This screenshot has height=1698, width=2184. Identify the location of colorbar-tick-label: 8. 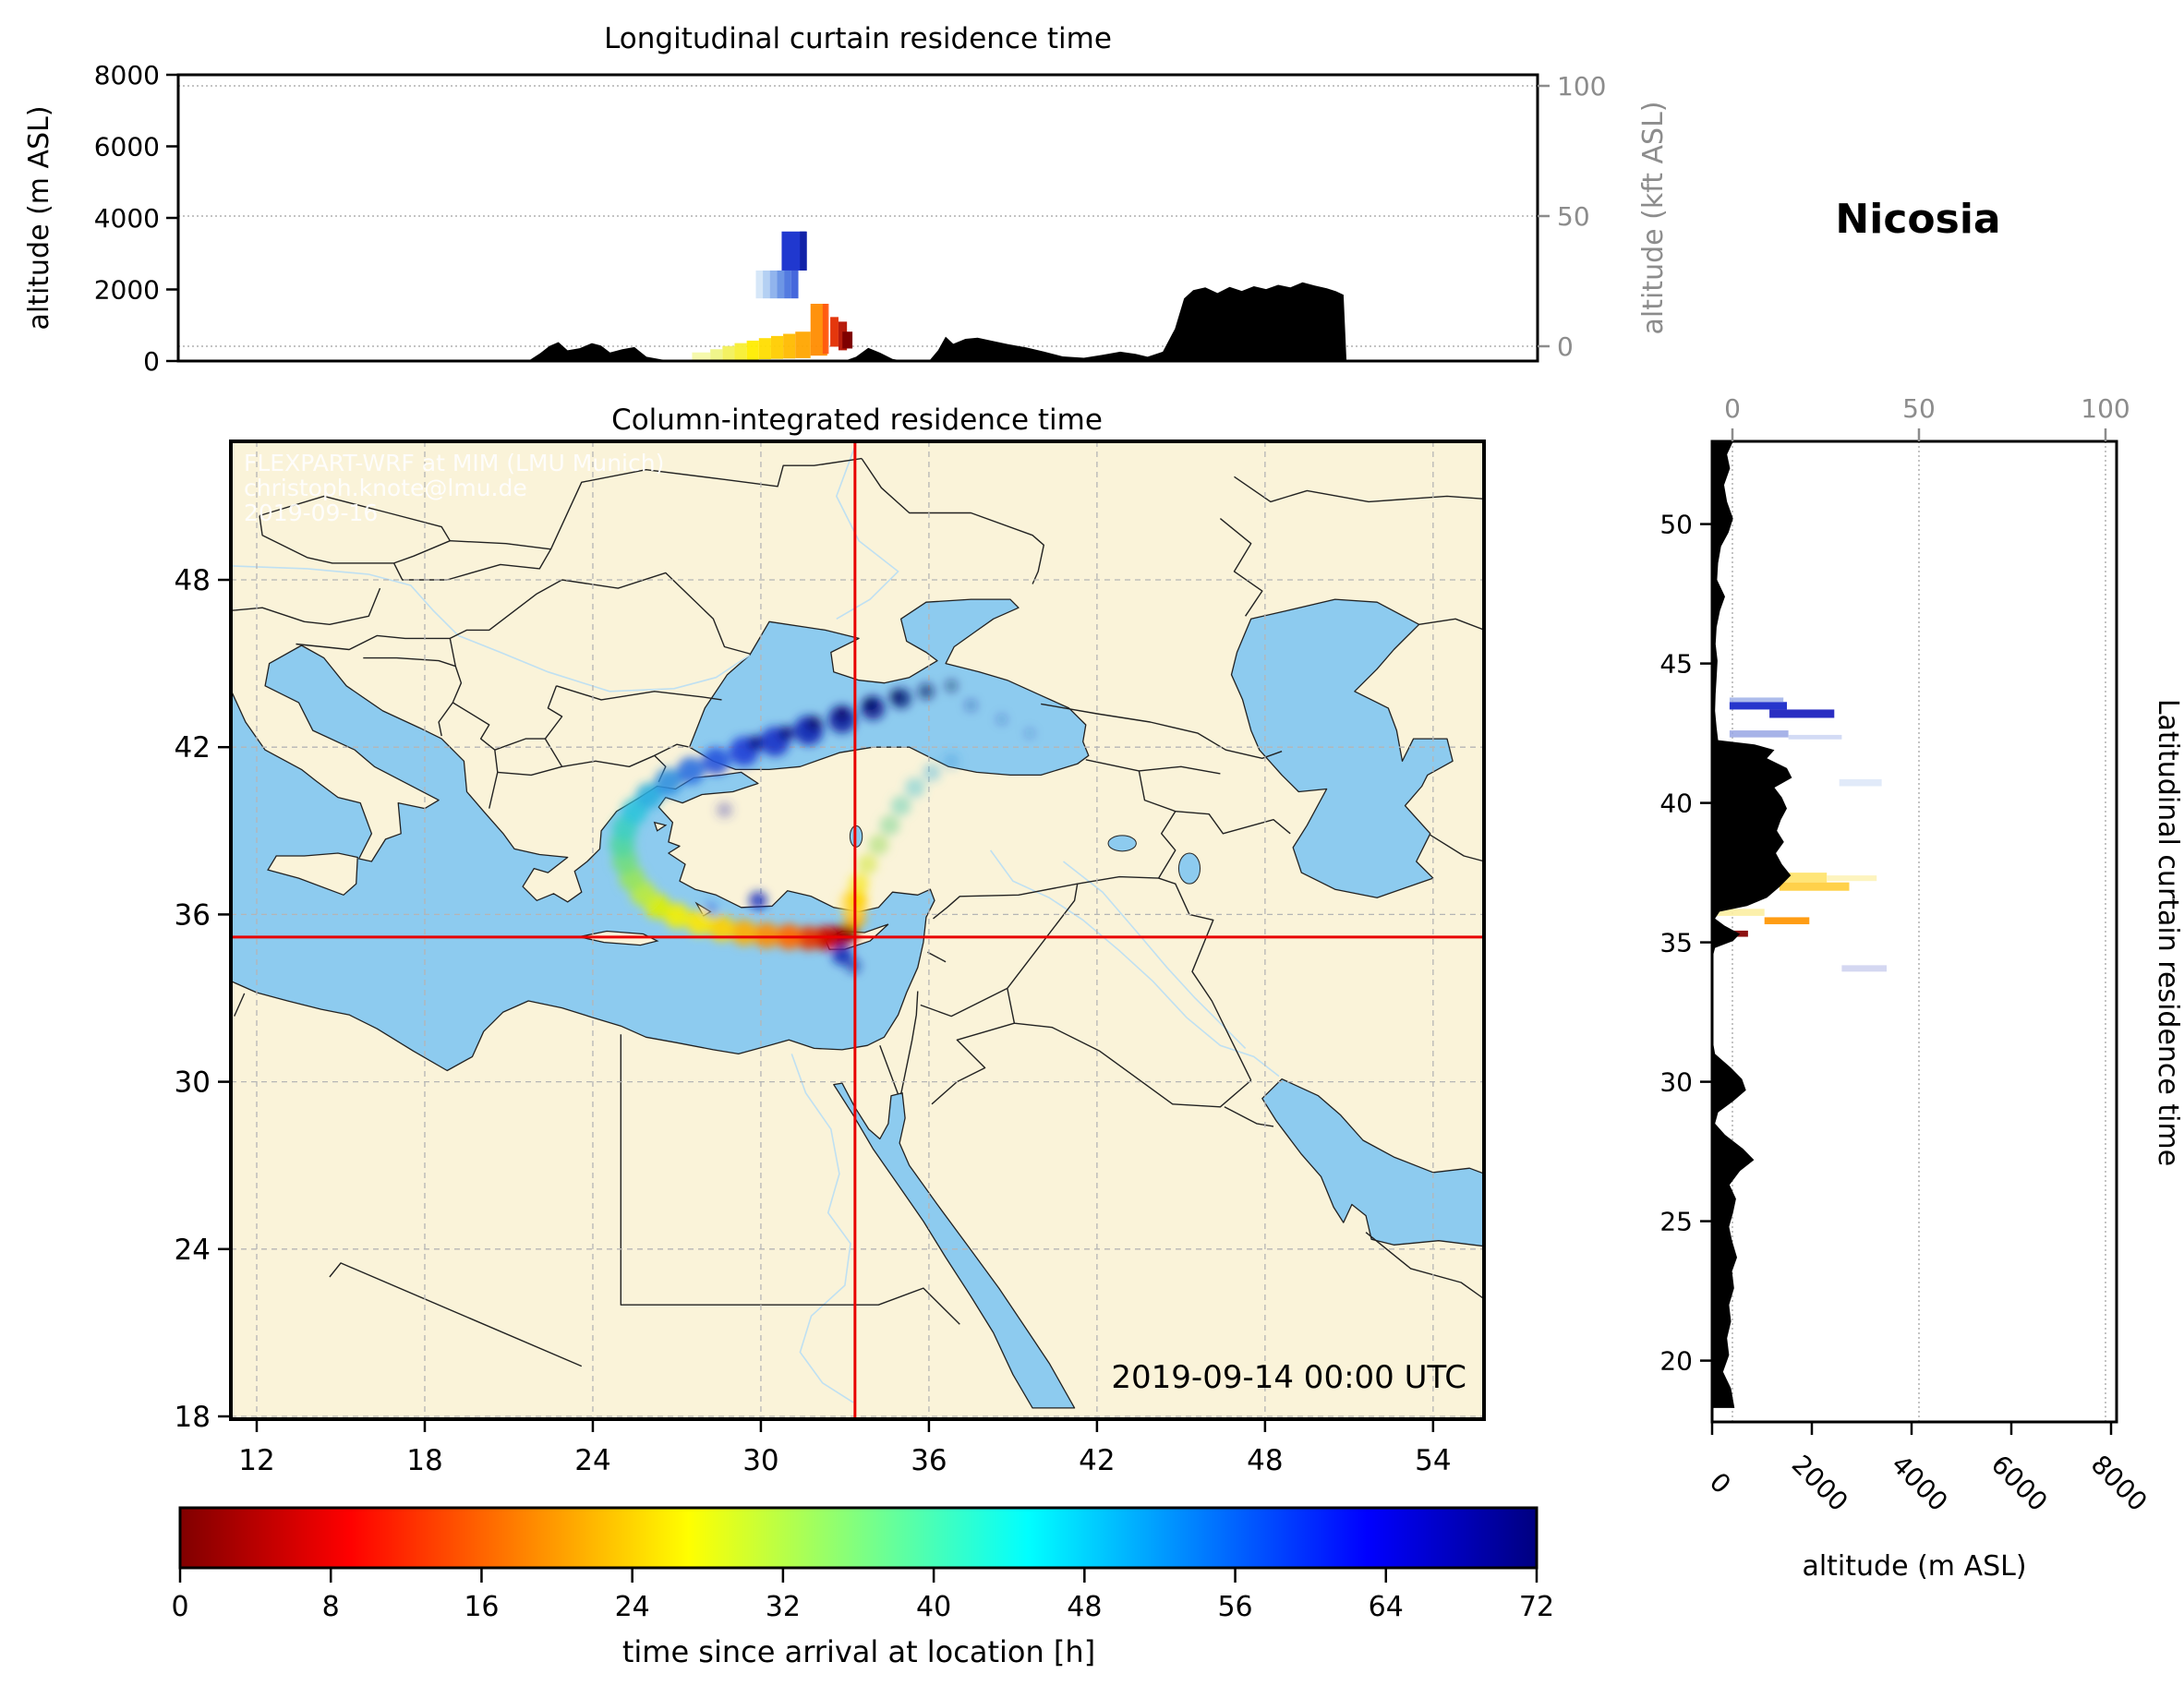
(331, 1607).